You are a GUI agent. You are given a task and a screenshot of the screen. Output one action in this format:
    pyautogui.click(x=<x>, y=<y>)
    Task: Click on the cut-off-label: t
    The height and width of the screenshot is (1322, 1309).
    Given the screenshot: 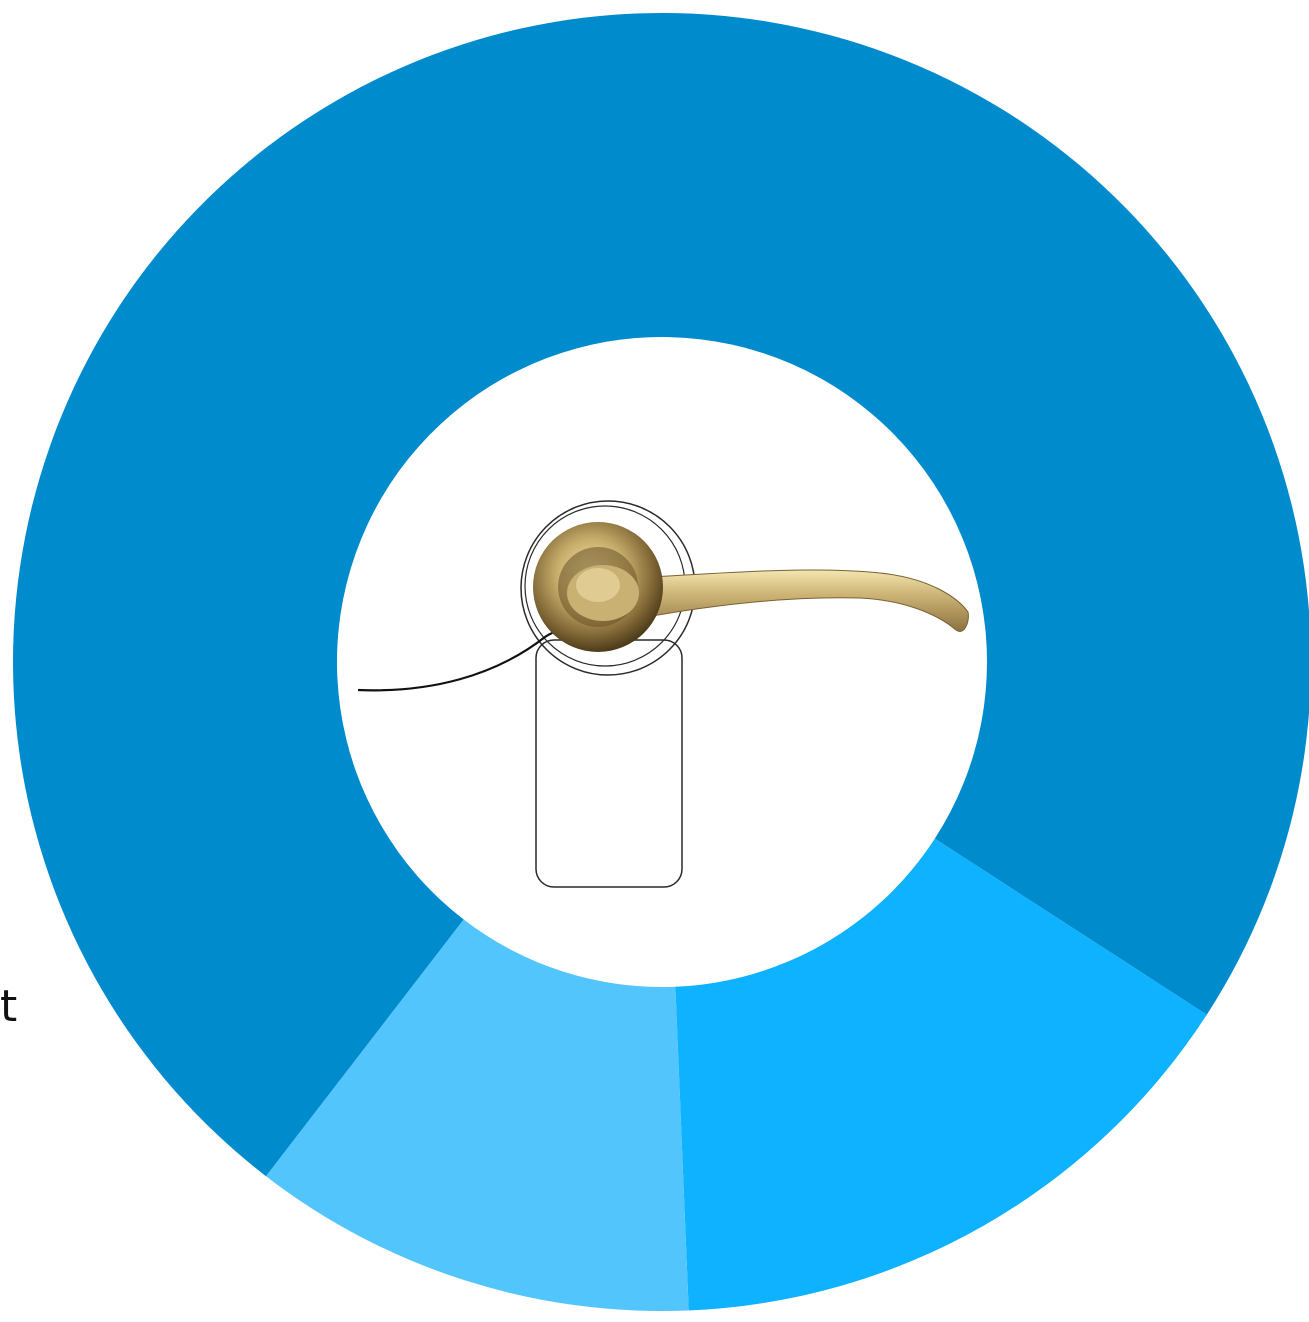 What is the action you would take?
    pyautogui.click(x=9, y=1006)
    